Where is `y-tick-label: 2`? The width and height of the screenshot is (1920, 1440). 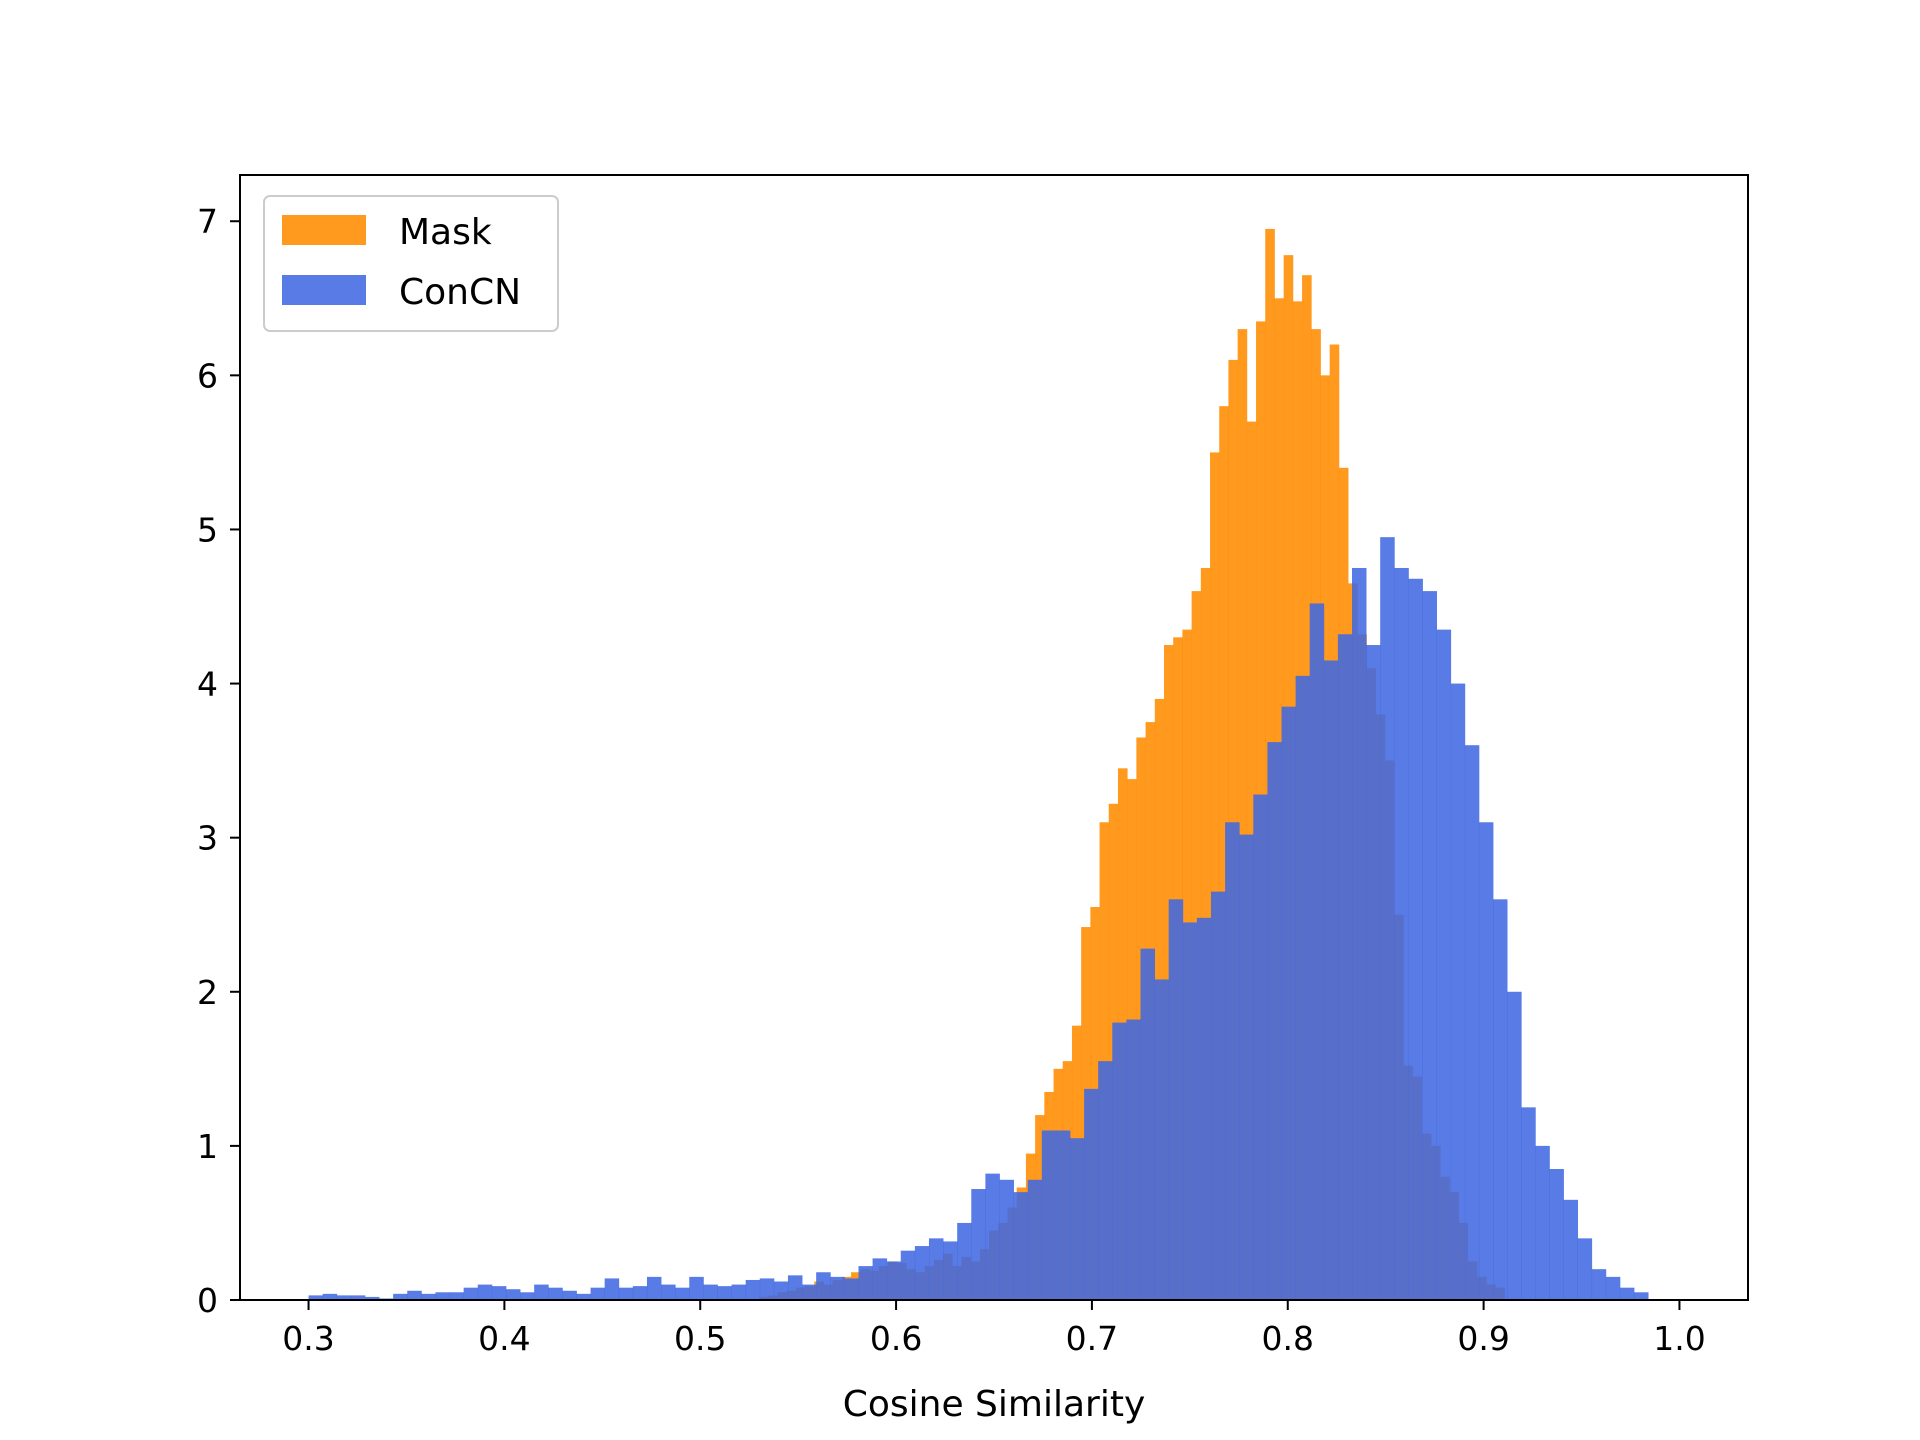 y-tick-label: 2 is located at coordinates (207, 992).